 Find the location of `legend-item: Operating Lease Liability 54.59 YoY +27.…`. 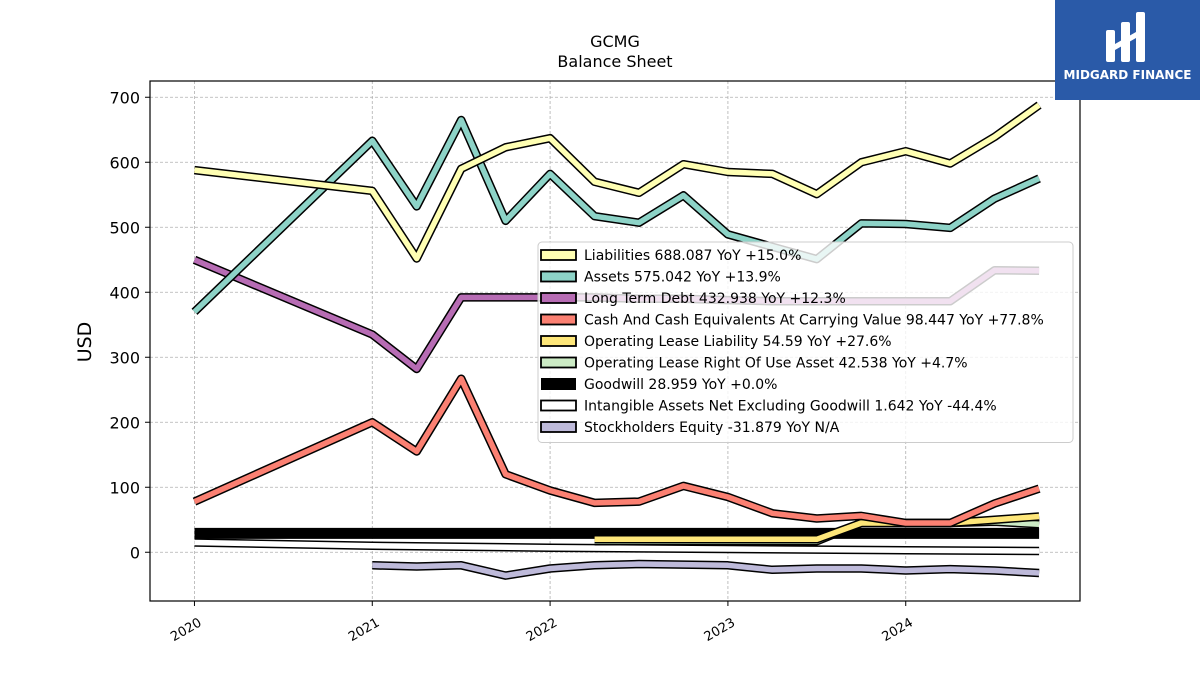

legend-item: Operating Lease Liability 54.59 YoY +27.… is located at coordinates (716, 342).